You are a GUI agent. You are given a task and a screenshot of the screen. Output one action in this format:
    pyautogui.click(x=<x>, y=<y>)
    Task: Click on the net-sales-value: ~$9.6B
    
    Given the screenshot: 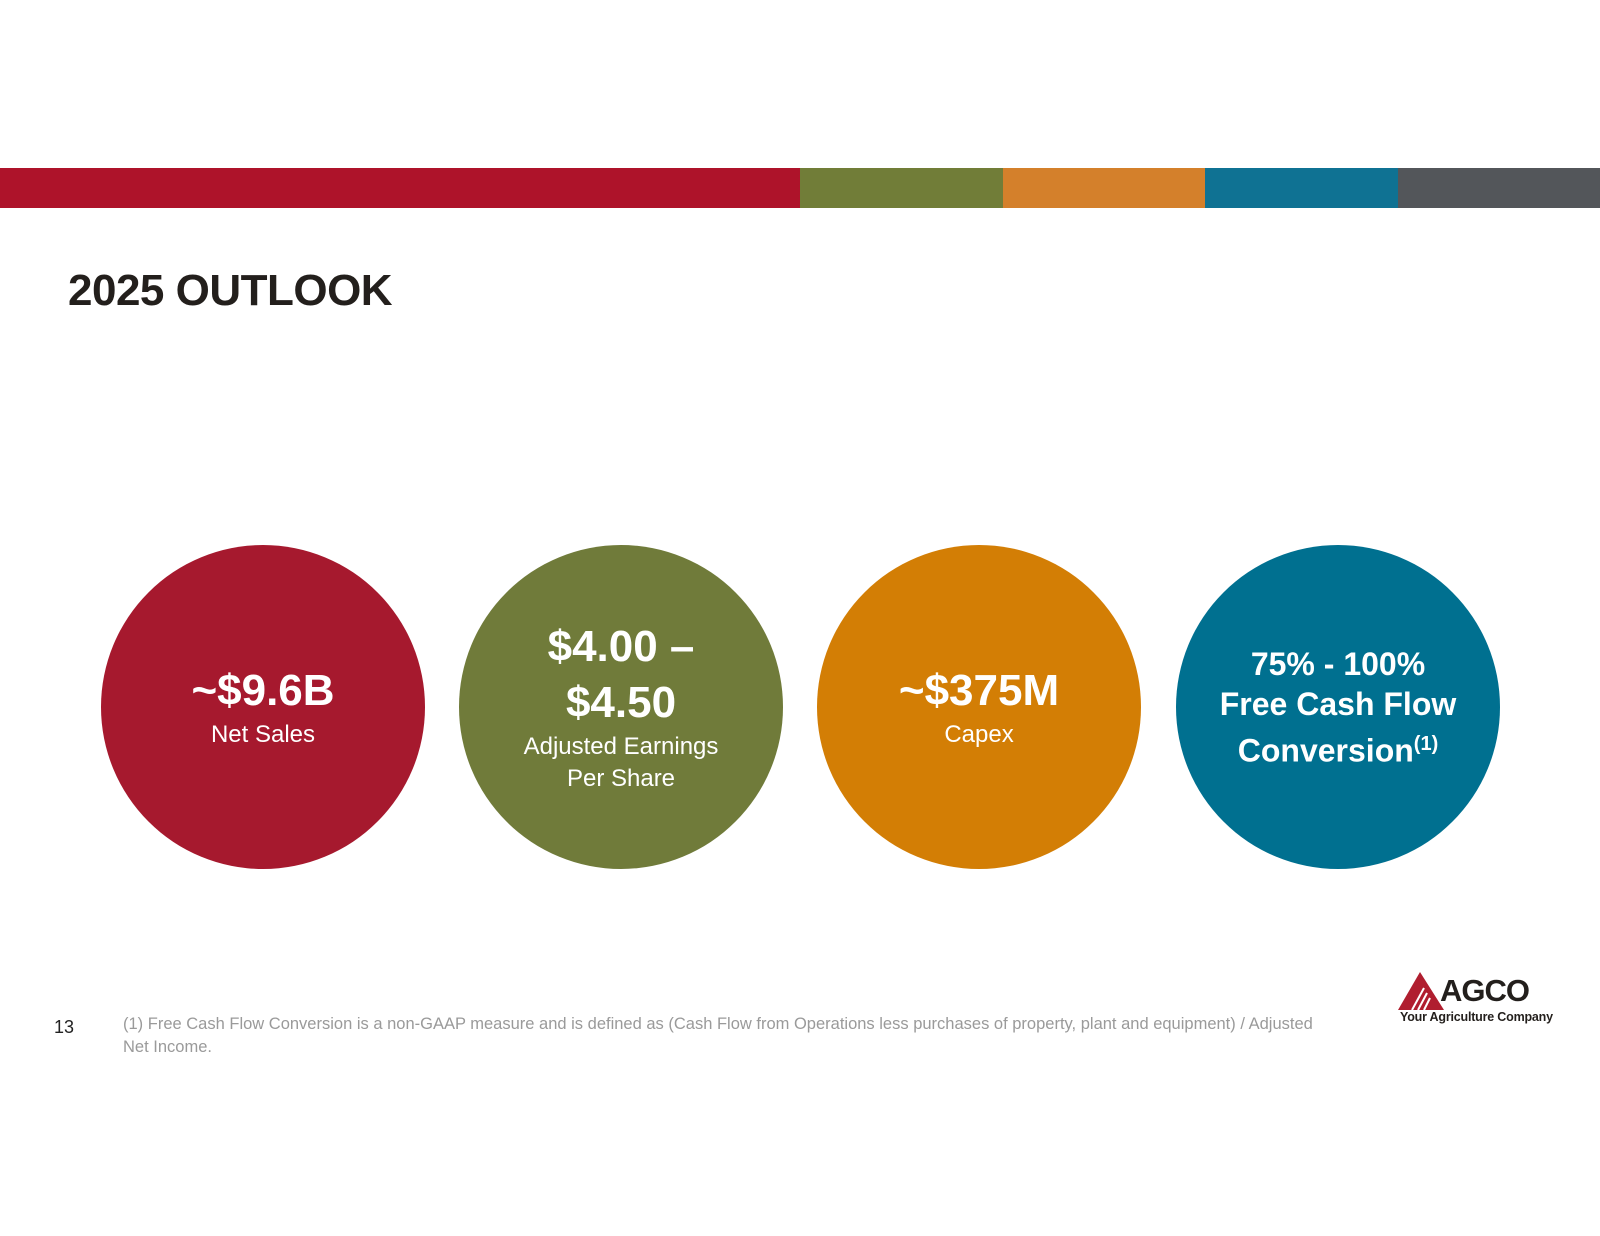 What is the action you would take?
    pyautogui.click(x=263, y=690)
    